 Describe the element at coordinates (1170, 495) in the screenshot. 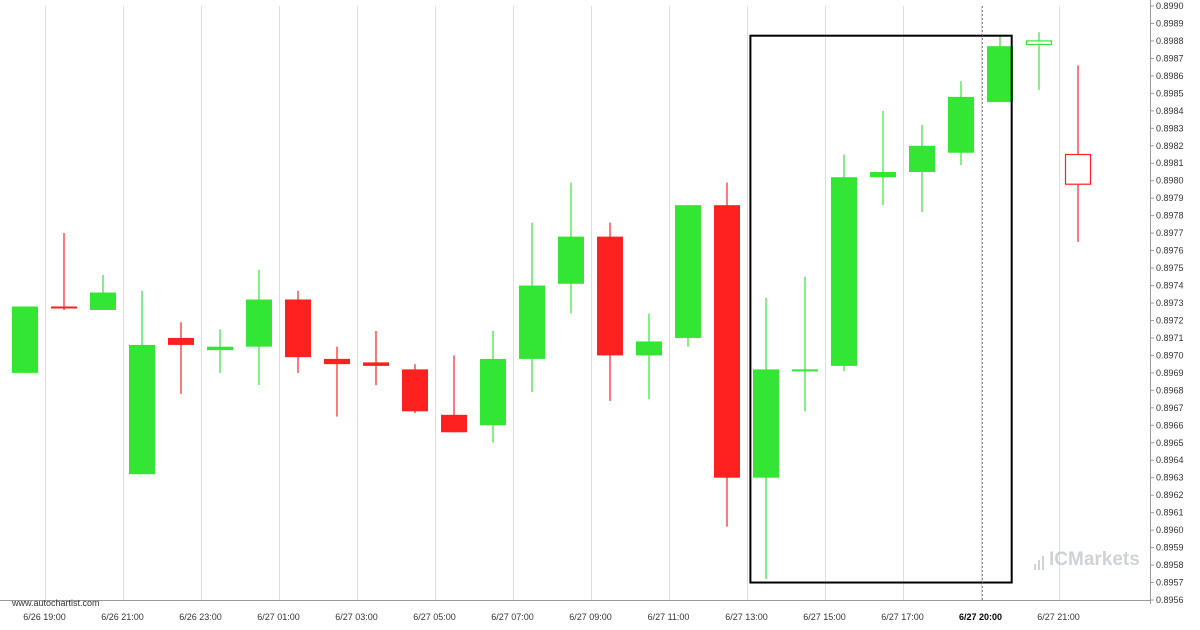

I see `price-tick-label: 0.8962` at that location.